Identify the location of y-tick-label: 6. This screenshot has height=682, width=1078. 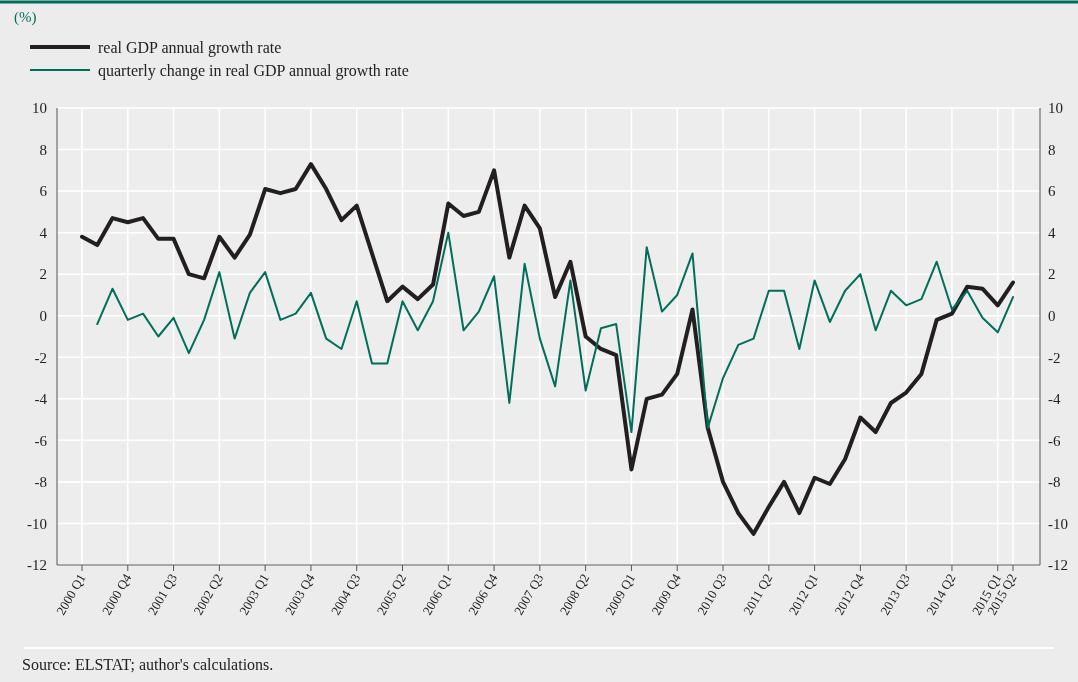
(43, 191).